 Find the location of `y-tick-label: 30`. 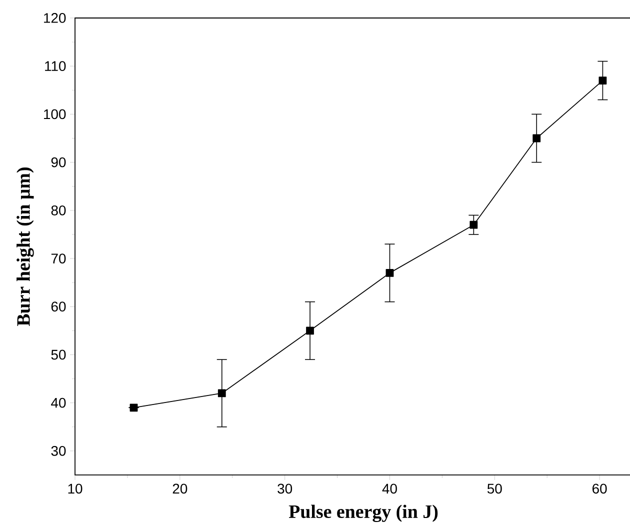

y-tick-label: 30 is located at coordinates (58, 451).